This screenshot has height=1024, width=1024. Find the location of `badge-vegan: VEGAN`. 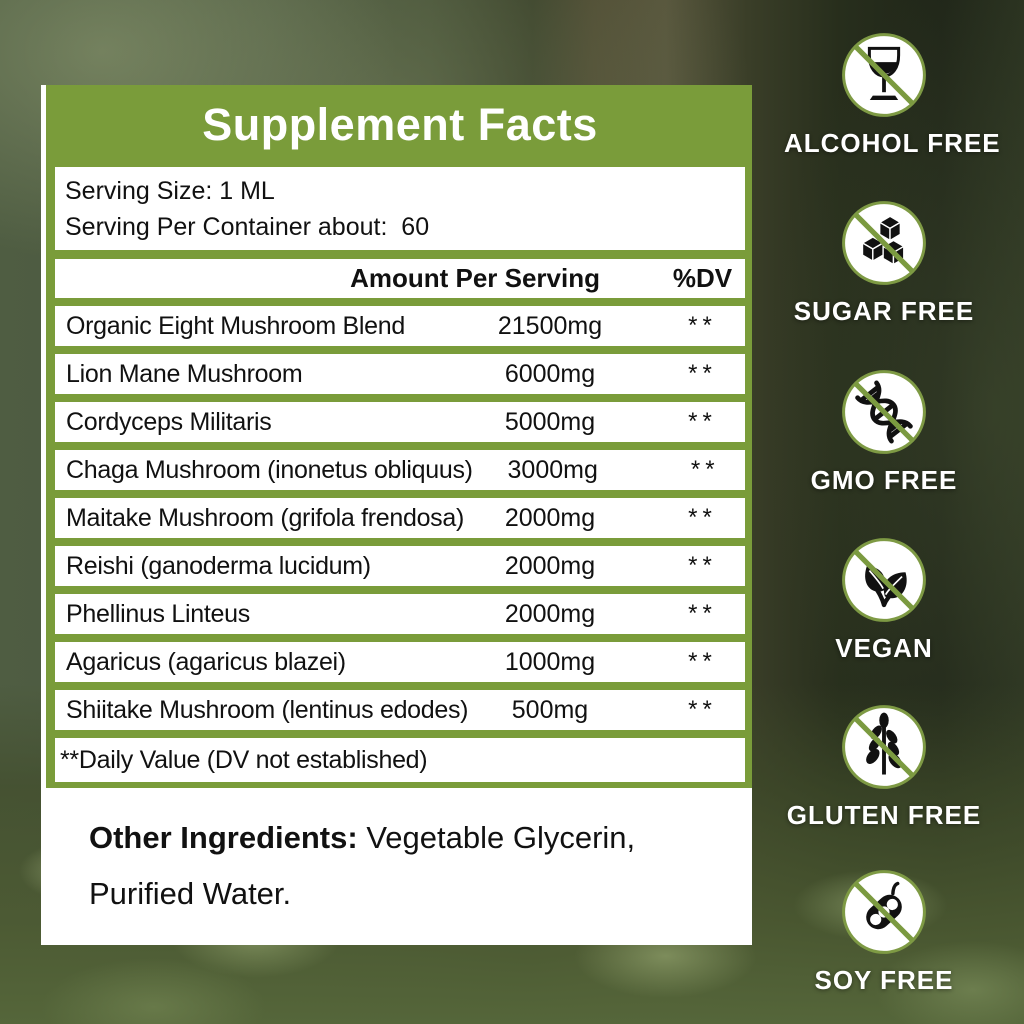

badge-vegan: VEGAN is located at coordinates (884, 600).